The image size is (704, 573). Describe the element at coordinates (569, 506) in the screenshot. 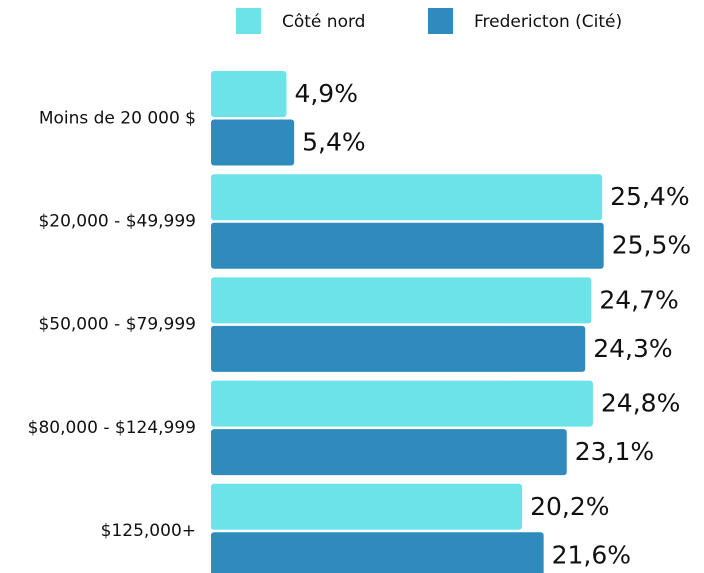

I see `value-label: 20,2%` at that location.